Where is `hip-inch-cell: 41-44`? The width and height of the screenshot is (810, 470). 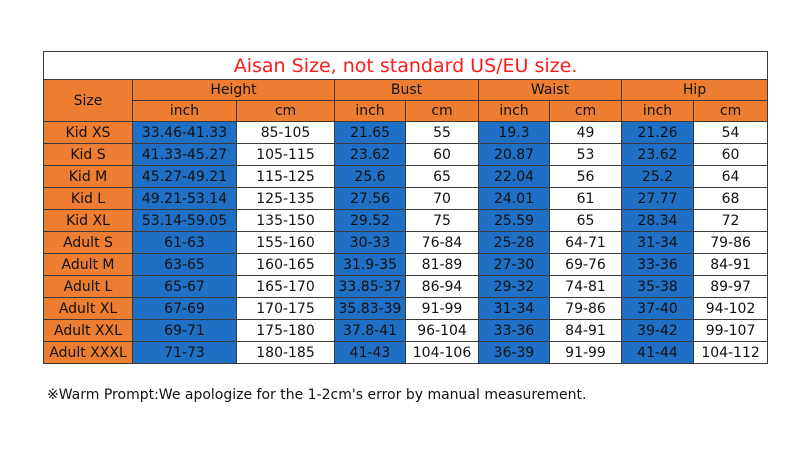
hip-inch-cell: 41-44 is located at coordinates (657, 352).